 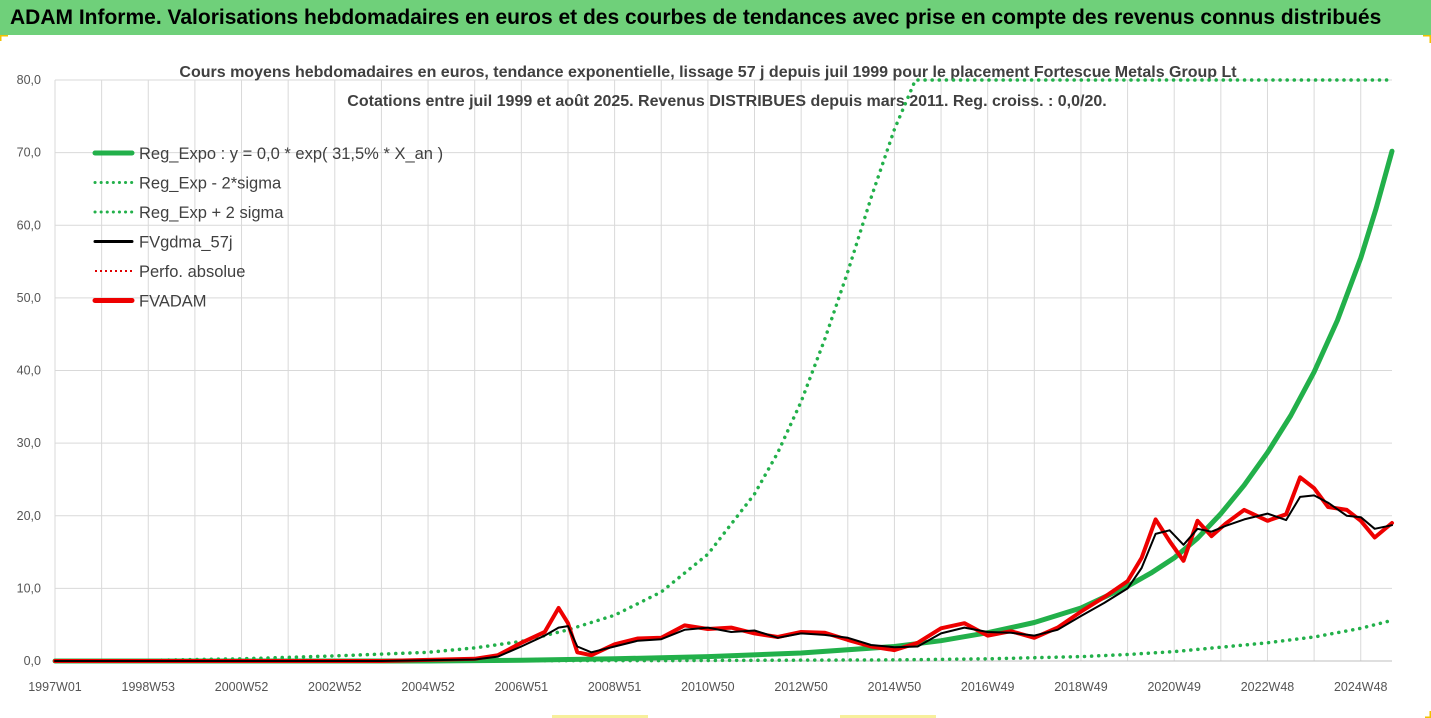 What do you see at coordinates (29, 588) in the screenshot?
I see `y-tick-label: 10,0` at bounding box center [29, 588].